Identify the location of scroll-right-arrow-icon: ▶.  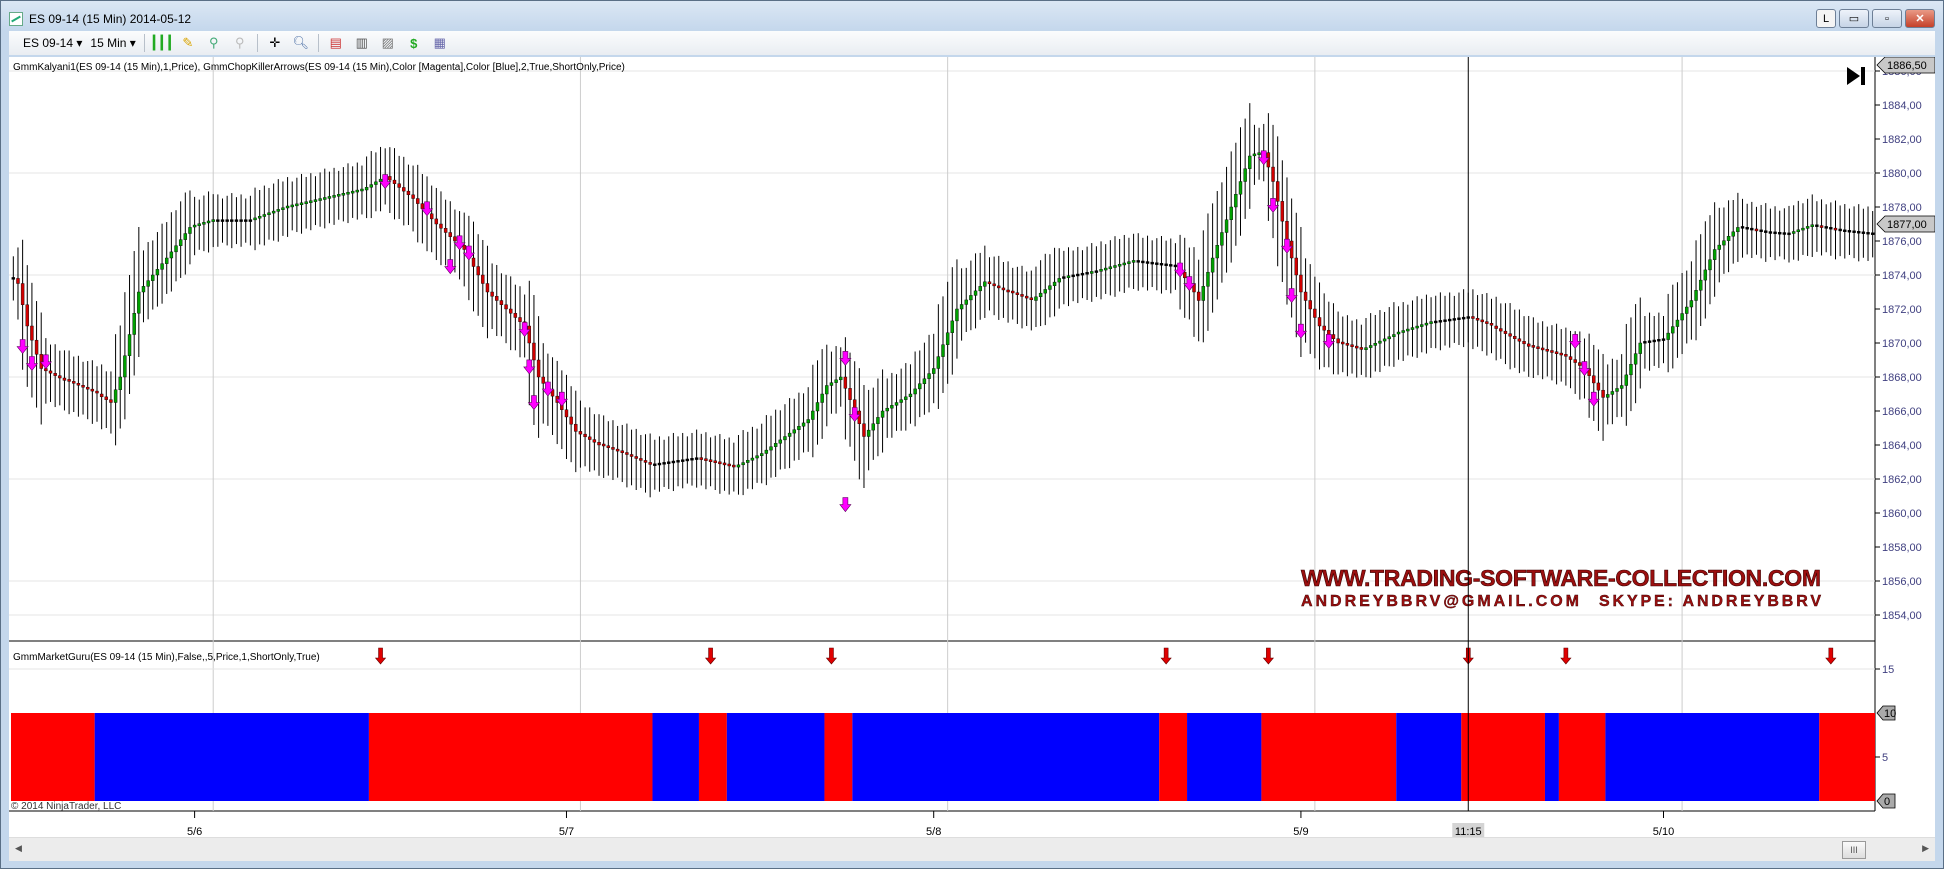
(1925, 848).